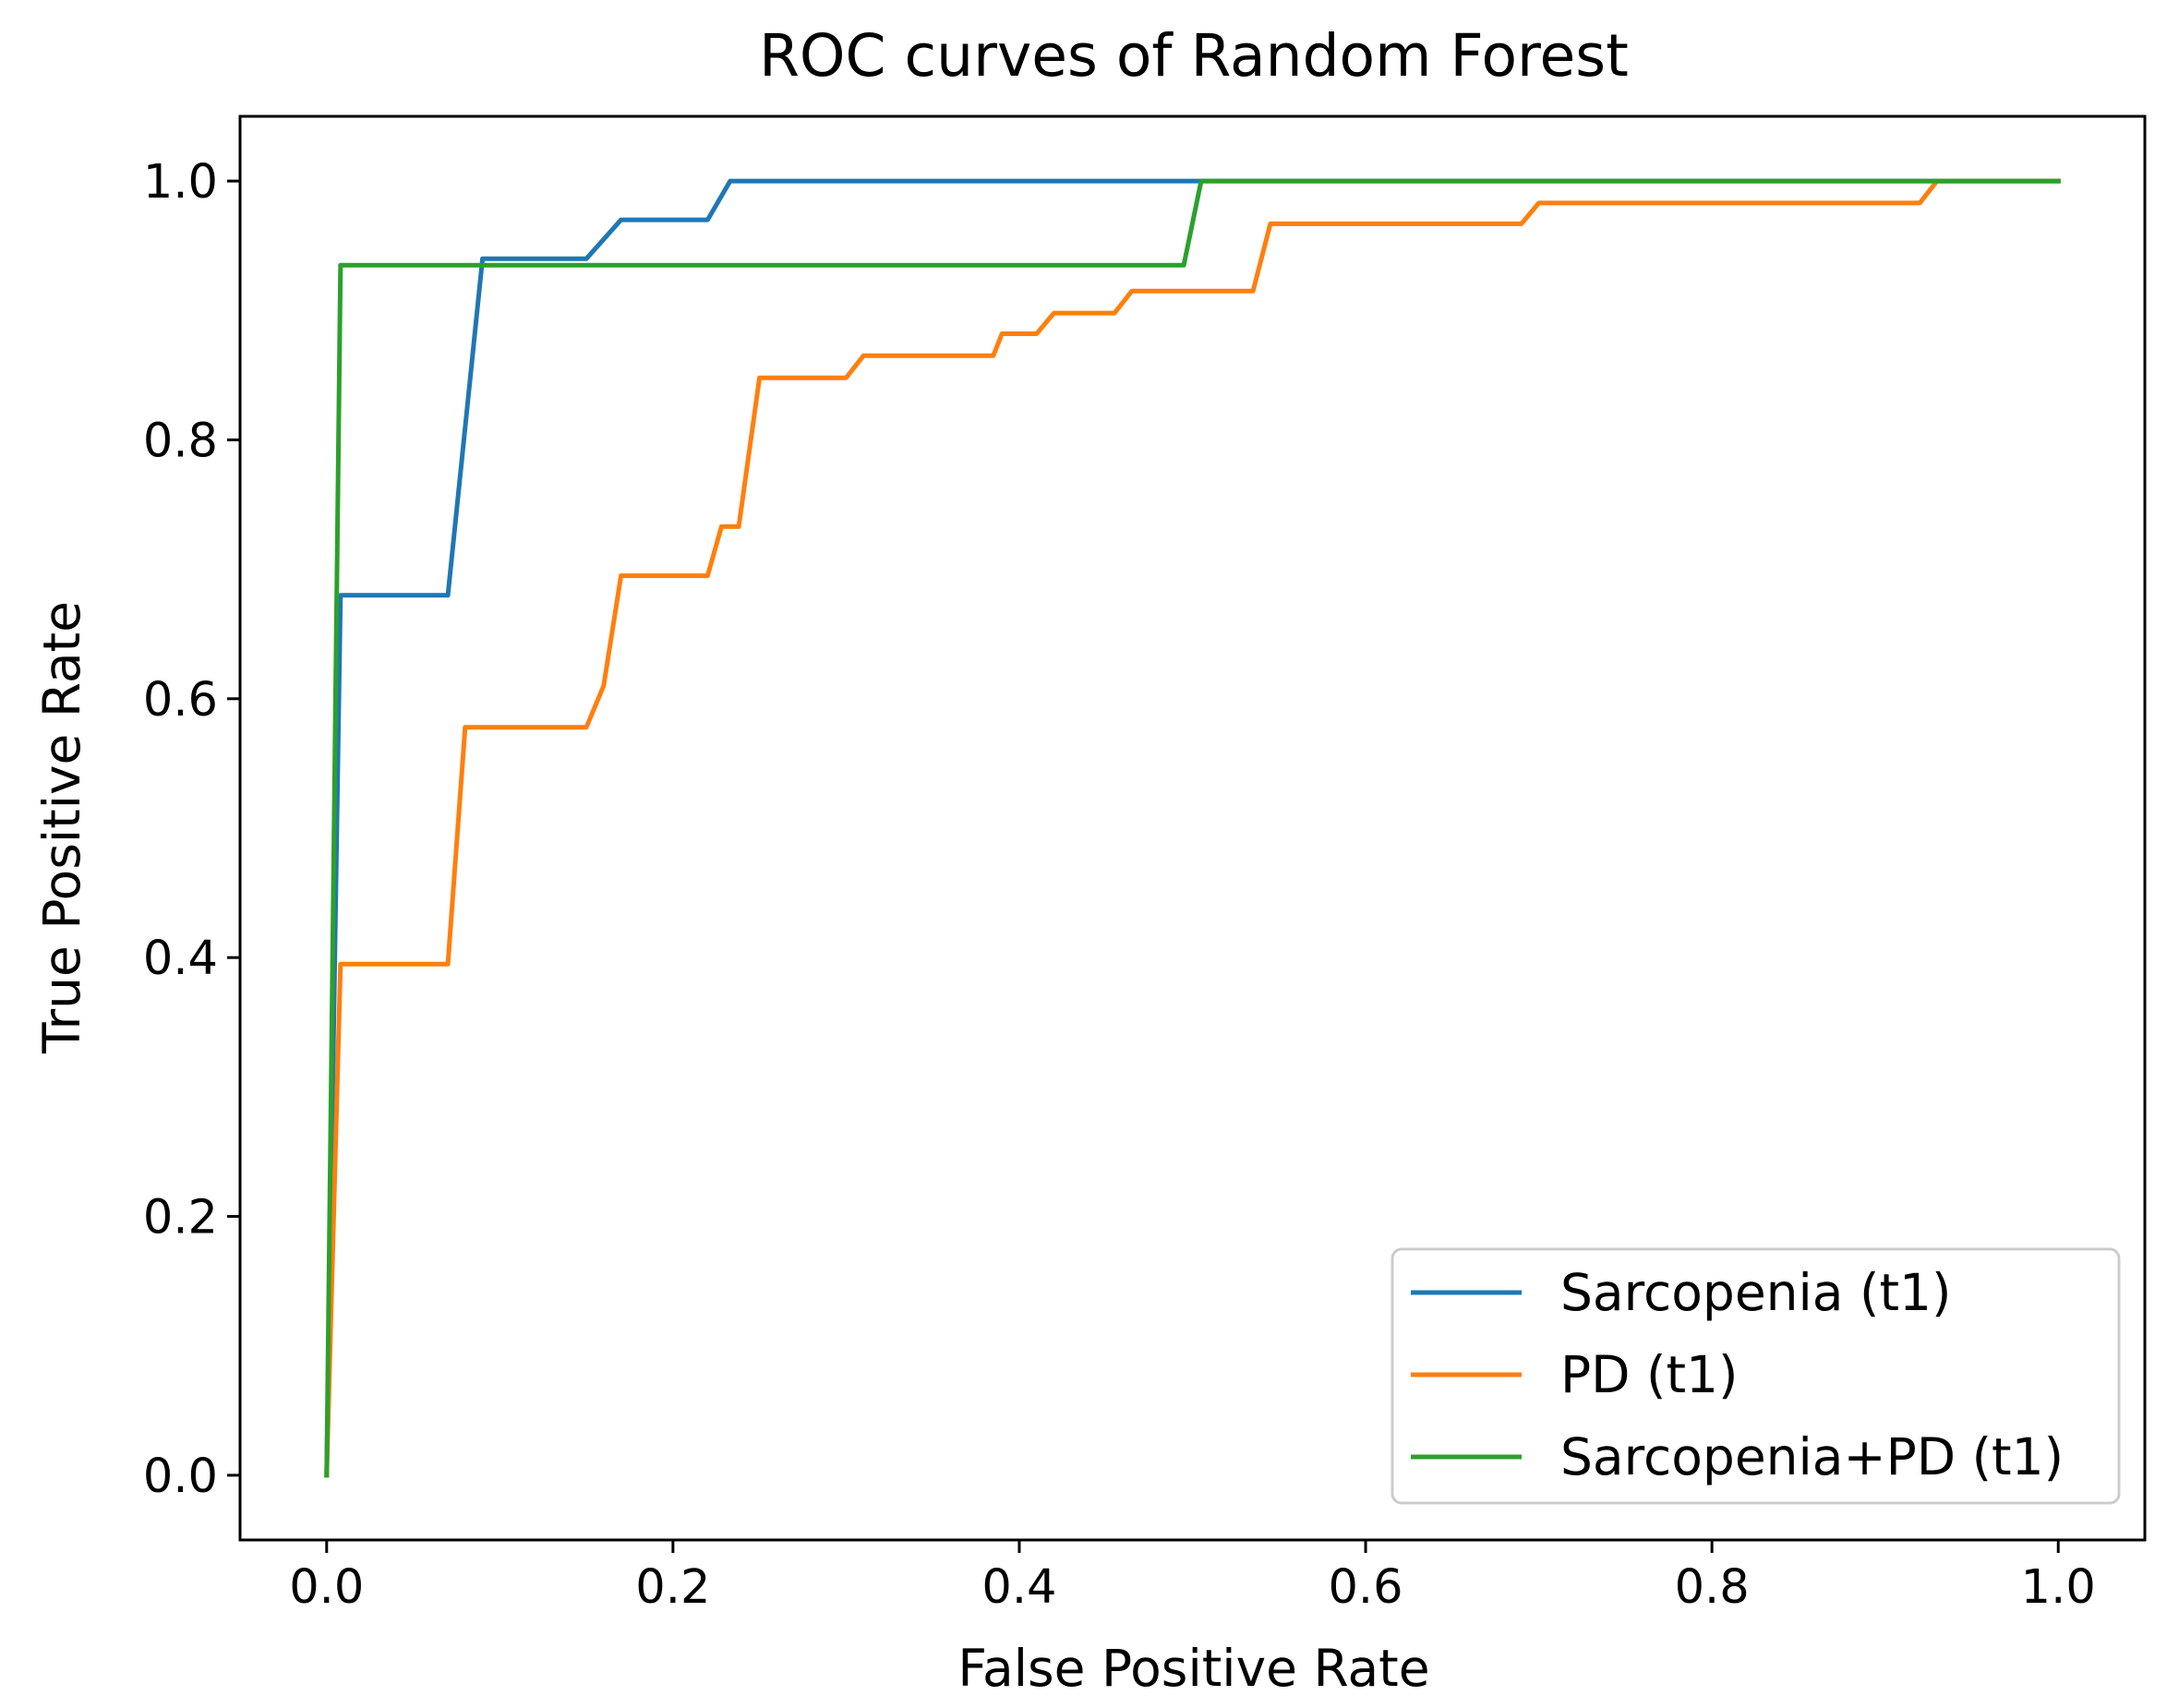 This screenshot has width=2179, height=1708. I want to click on y-axis-ticks: 0.0 0.2 0.4 0.6 0.8 1.0, so click(191, 829).